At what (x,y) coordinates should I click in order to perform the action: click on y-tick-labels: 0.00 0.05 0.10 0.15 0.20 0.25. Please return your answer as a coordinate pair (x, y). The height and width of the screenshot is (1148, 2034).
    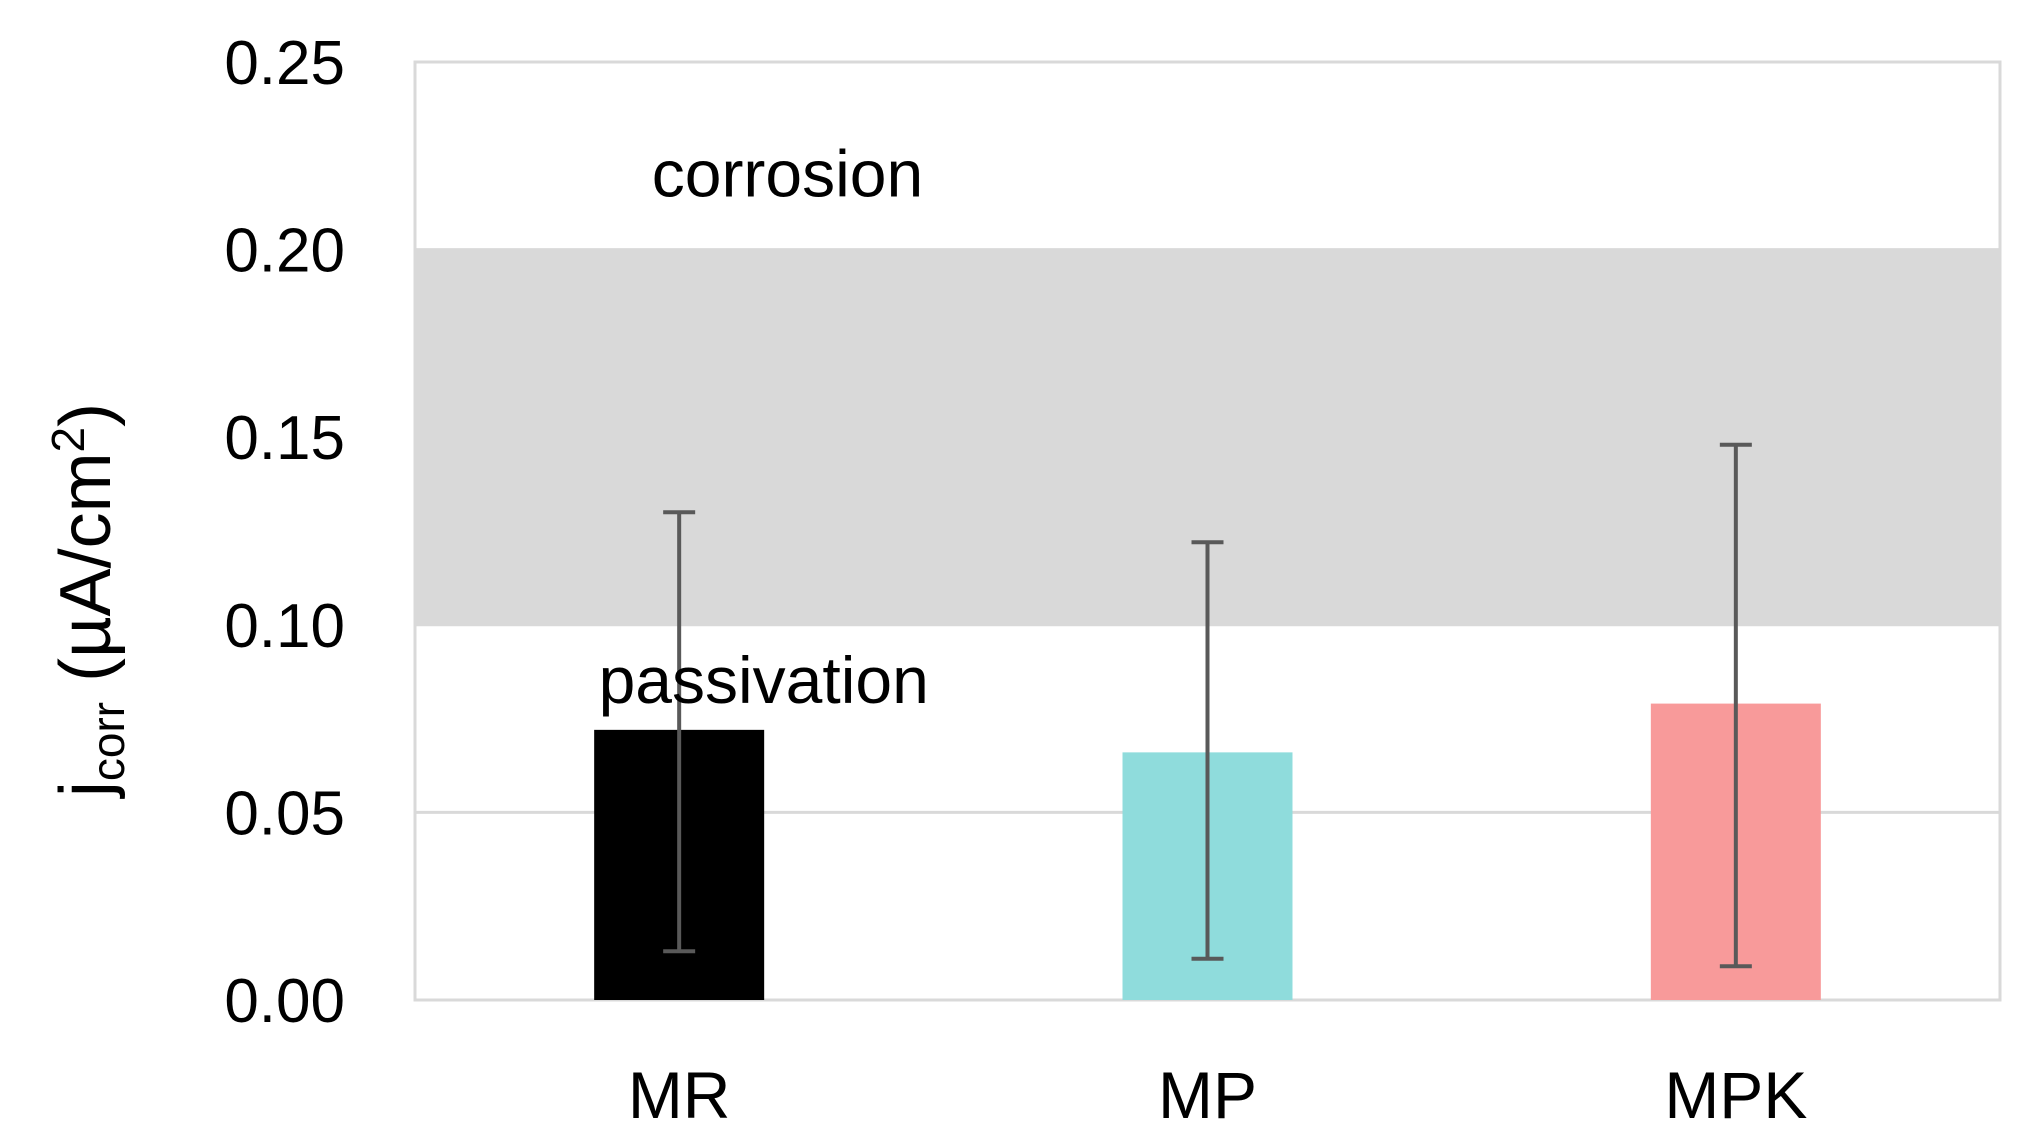
    Looking at the image, I should click on (284, 532).